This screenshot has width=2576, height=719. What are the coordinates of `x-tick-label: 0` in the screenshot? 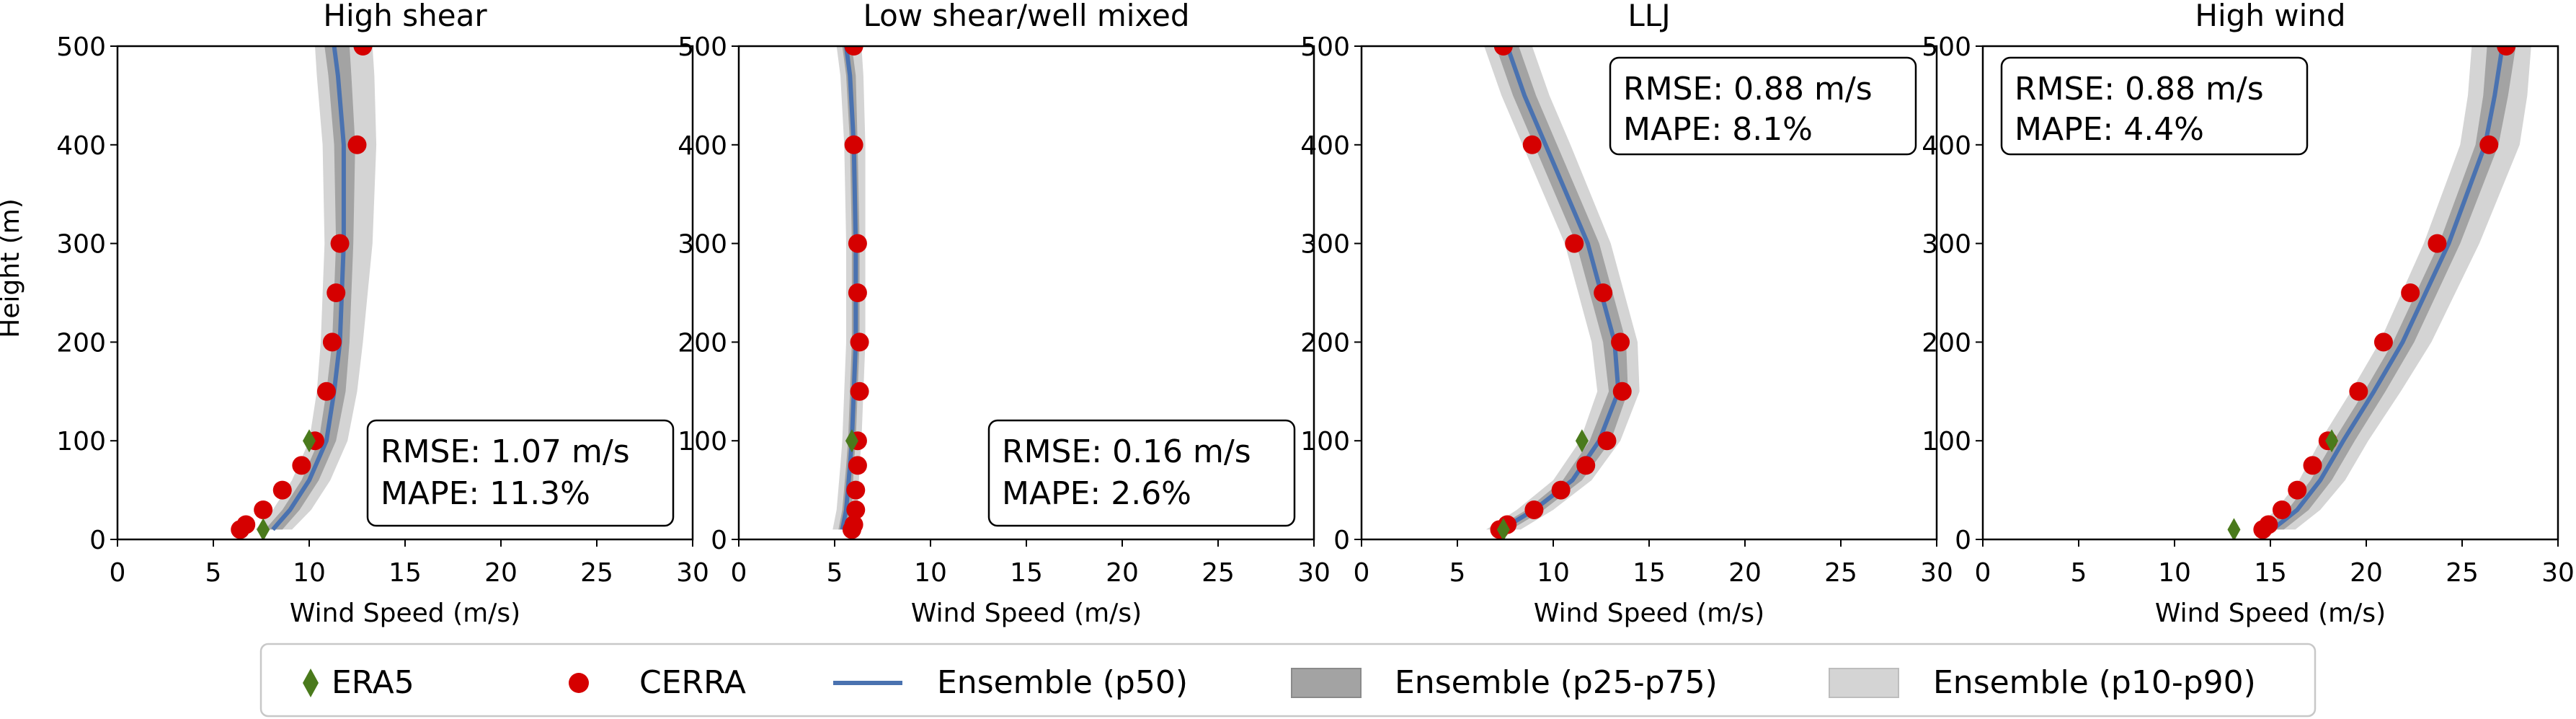 It's located at (739, 573).